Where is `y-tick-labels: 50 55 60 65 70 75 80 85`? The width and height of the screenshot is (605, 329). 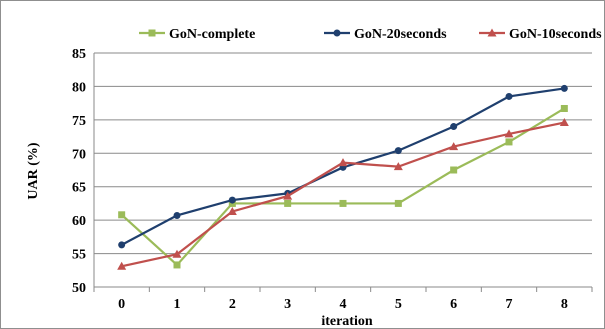 y-tick-labels: 50 55 60 65 70 75 80 85 is located at coordinates (79, 171).